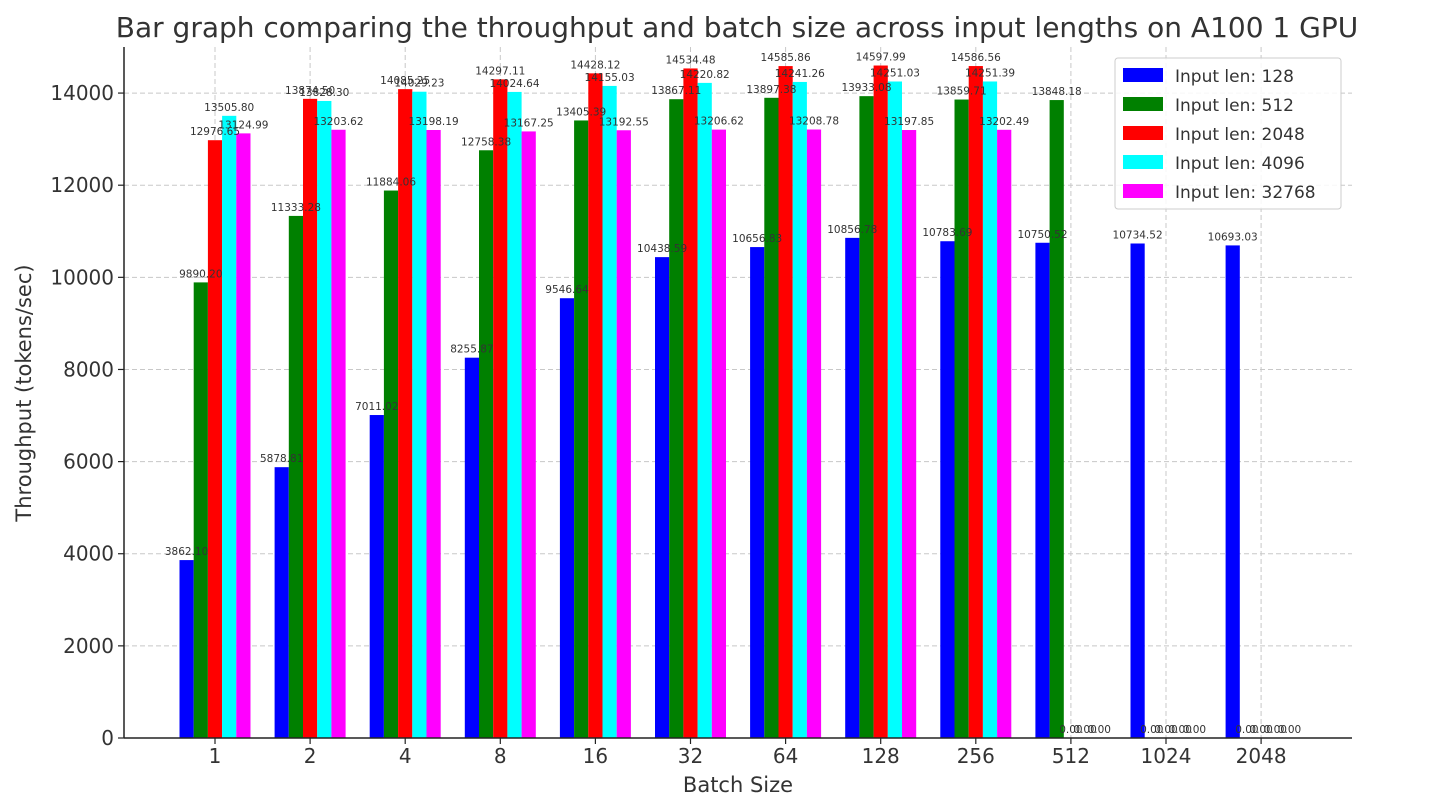 The image size is (1432, 811). What do you see at coordinates (610, 78) in the screenshot?
I see `data-label: 14155.03` at bounding box center [610, 78].